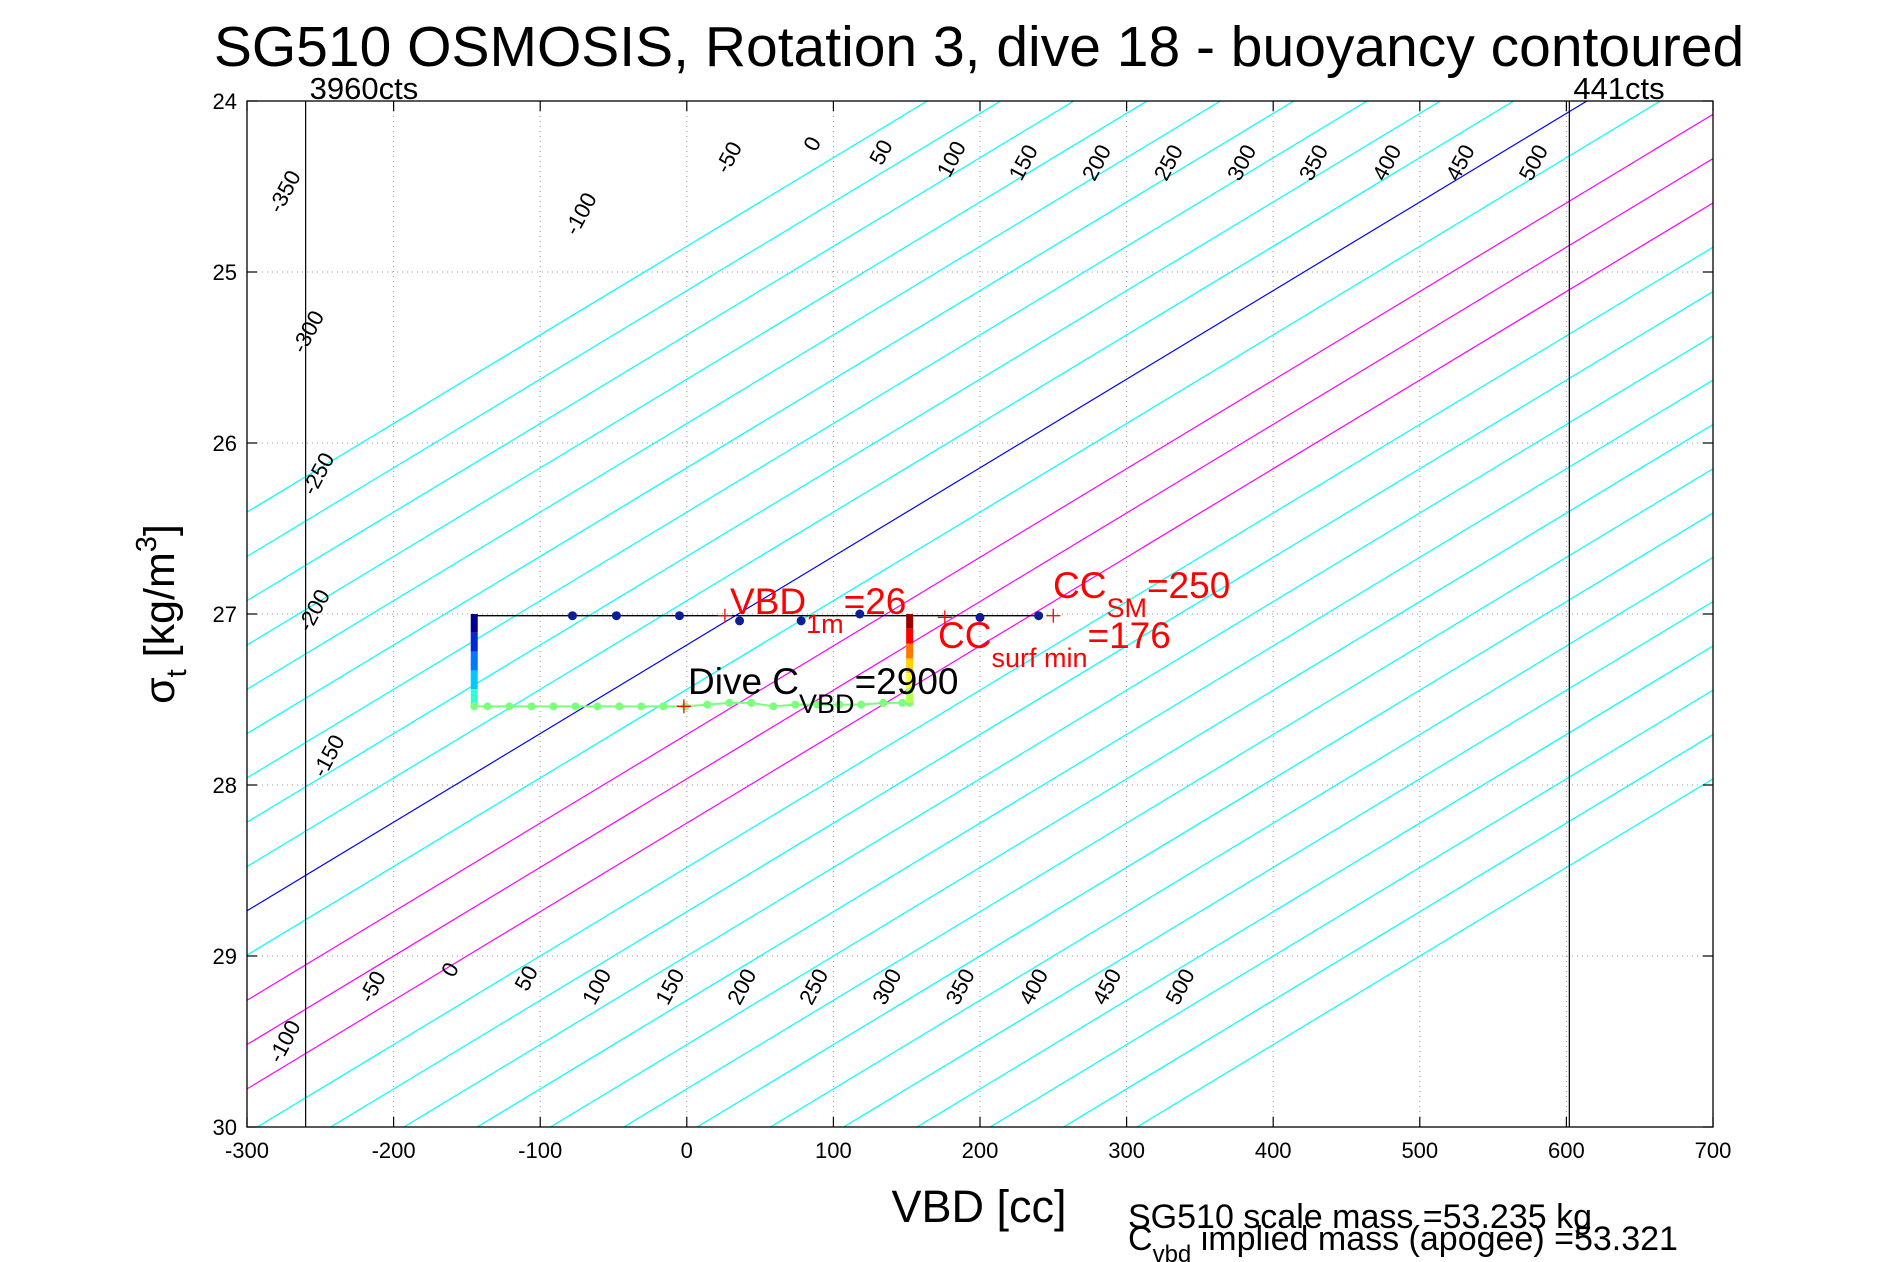 Image resolution: width=1891 pixels, height=1262 pixels. What do you see at coordinates (1419, 1150) in the screenshot?
I see `x-tick-label: 500` at bounding box center [1419, 1150].